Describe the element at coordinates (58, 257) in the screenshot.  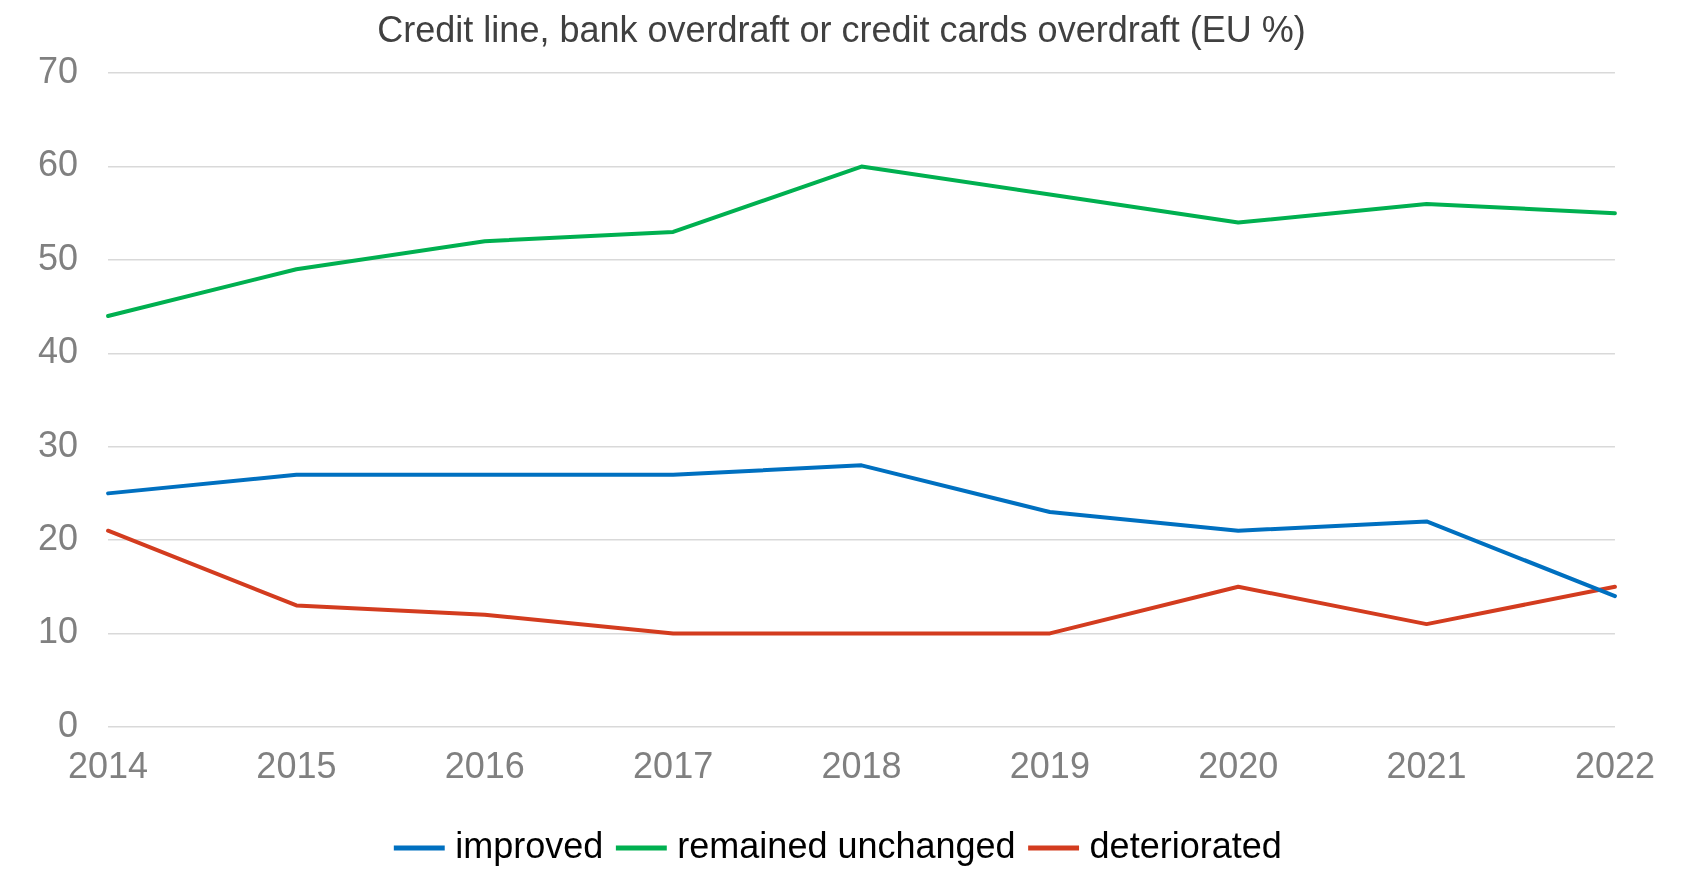
I see `y-tick-label: 50` at that location.